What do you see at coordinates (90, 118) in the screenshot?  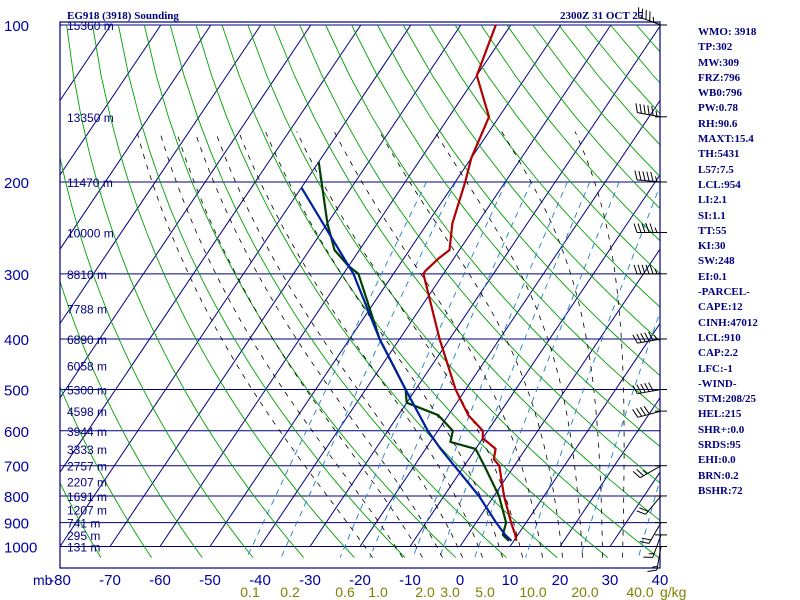 I see `height-label: 13350 m` at bounding box center [90, 118].